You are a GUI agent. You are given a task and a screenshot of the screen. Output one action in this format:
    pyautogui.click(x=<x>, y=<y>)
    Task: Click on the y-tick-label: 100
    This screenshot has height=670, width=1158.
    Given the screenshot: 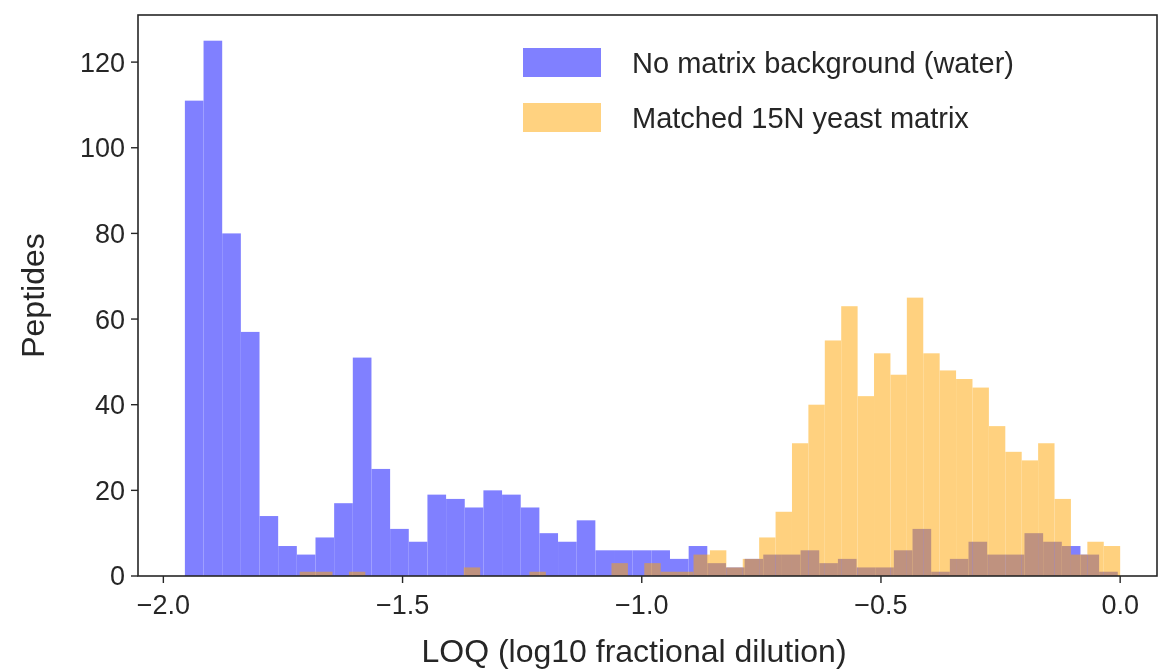 What is the action you would take?
    pyautogui.click(x=102, y=148)
    